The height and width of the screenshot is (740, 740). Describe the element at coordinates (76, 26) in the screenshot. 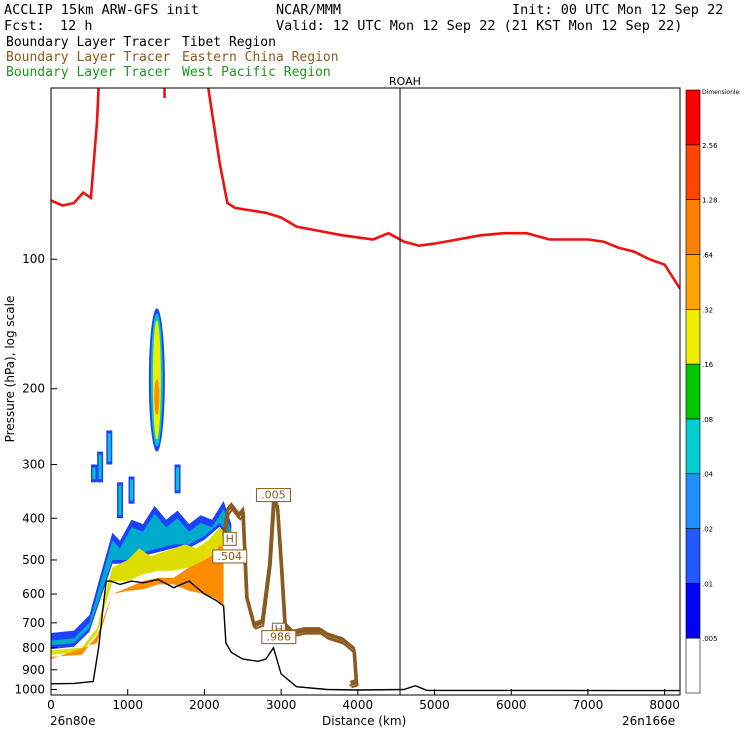

I see `fcst-value: 12 h` at that location.